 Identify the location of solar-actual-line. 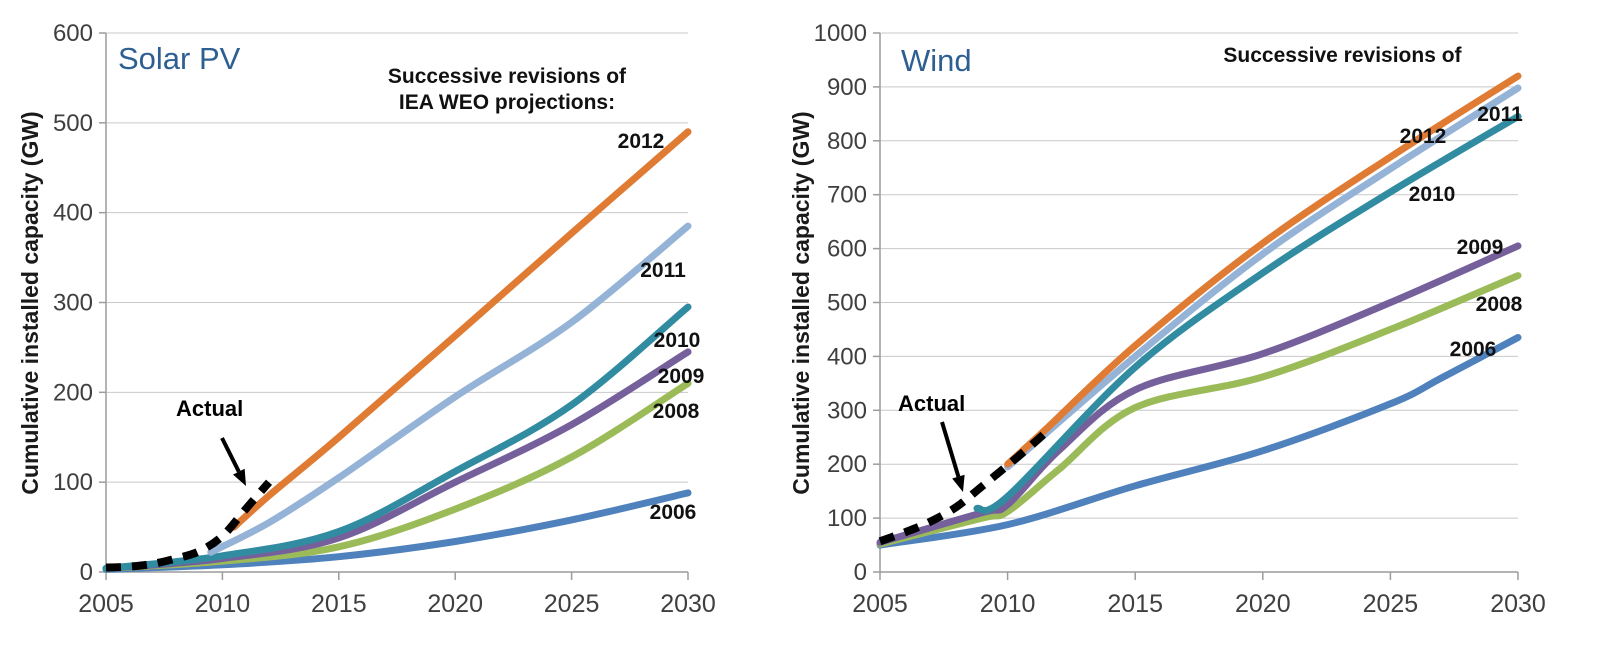
(189, 525).